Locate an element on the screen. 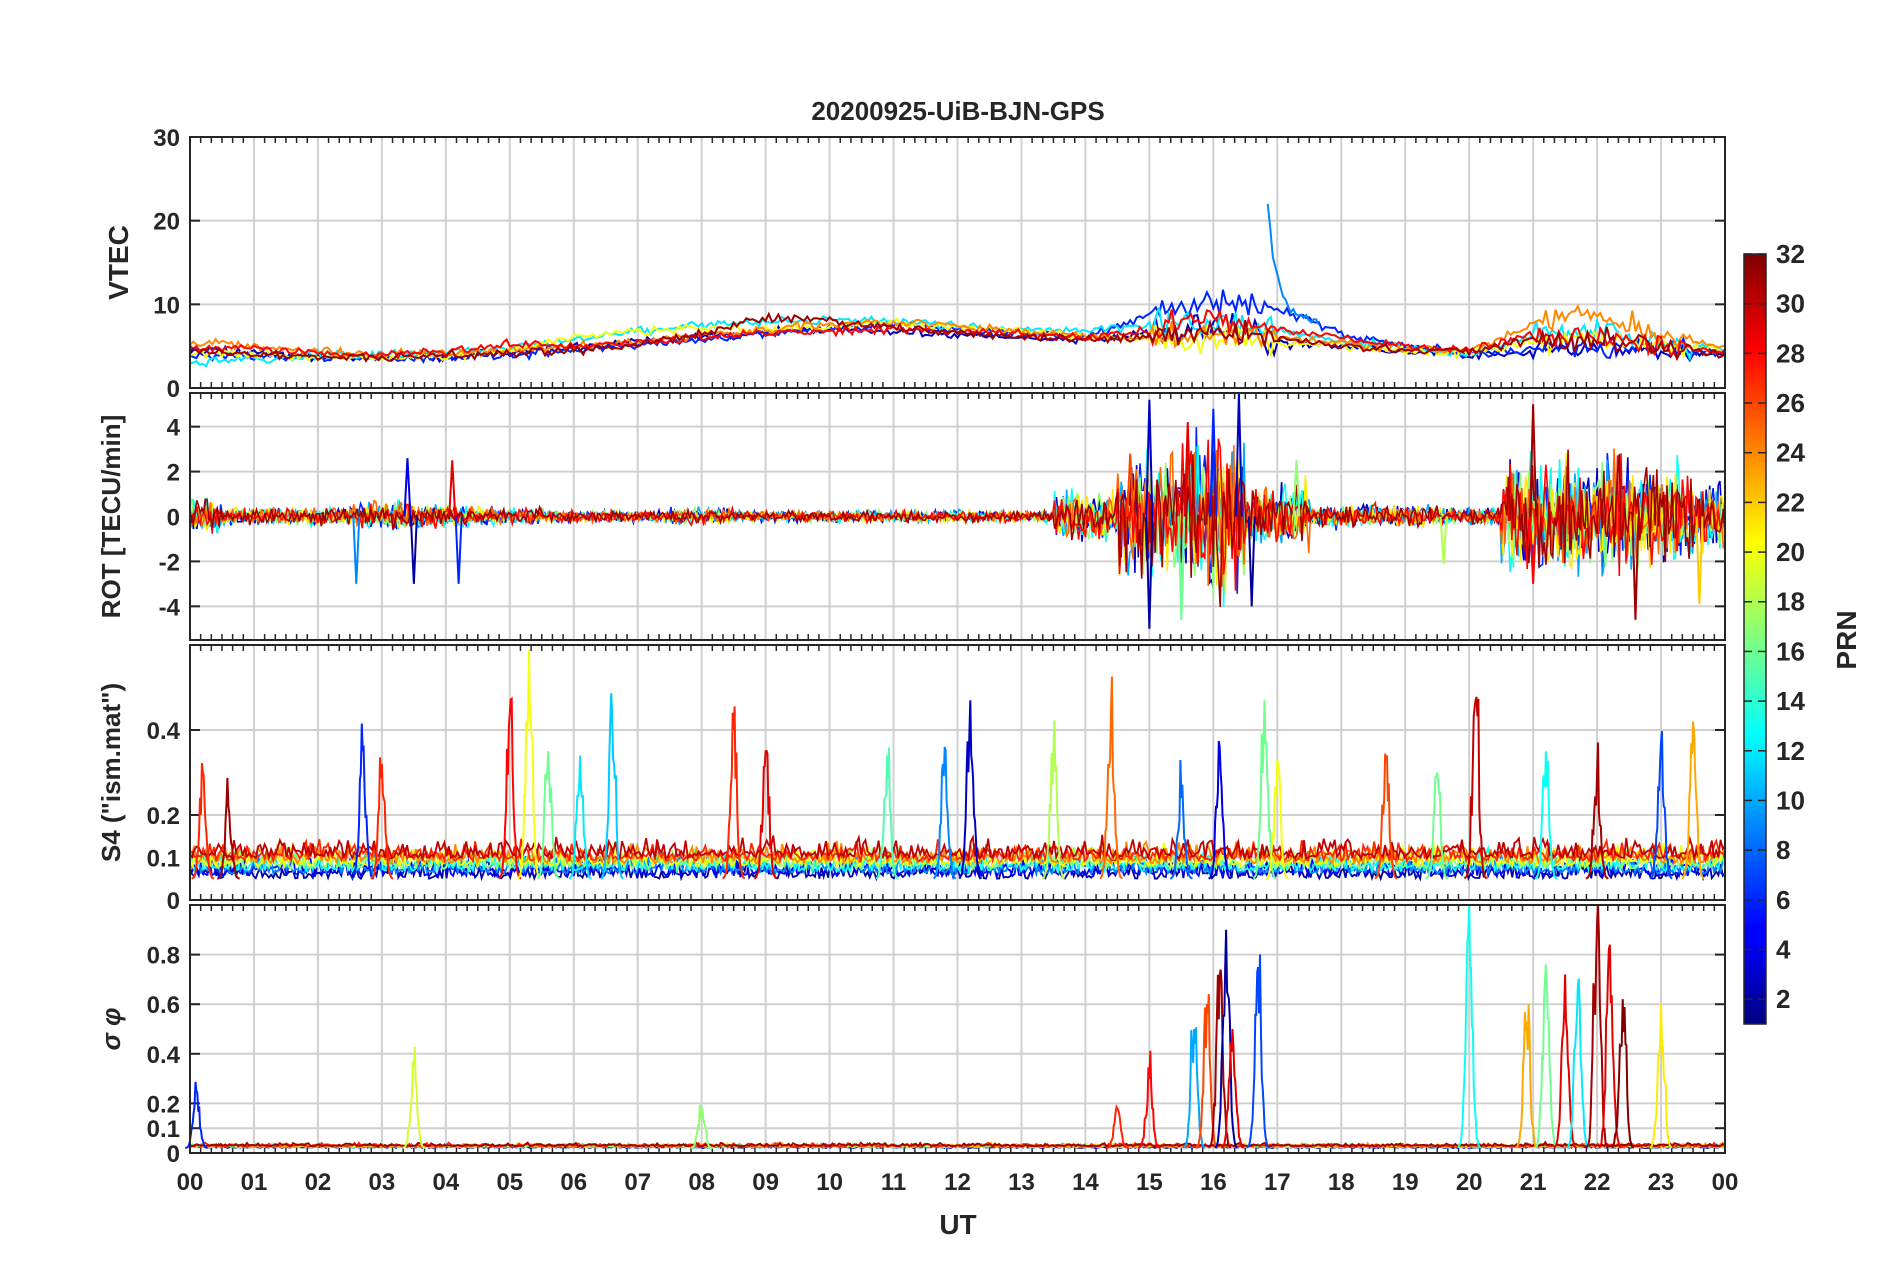  colorbar-tick-label: 22 is located at coordinates (1790, 502).